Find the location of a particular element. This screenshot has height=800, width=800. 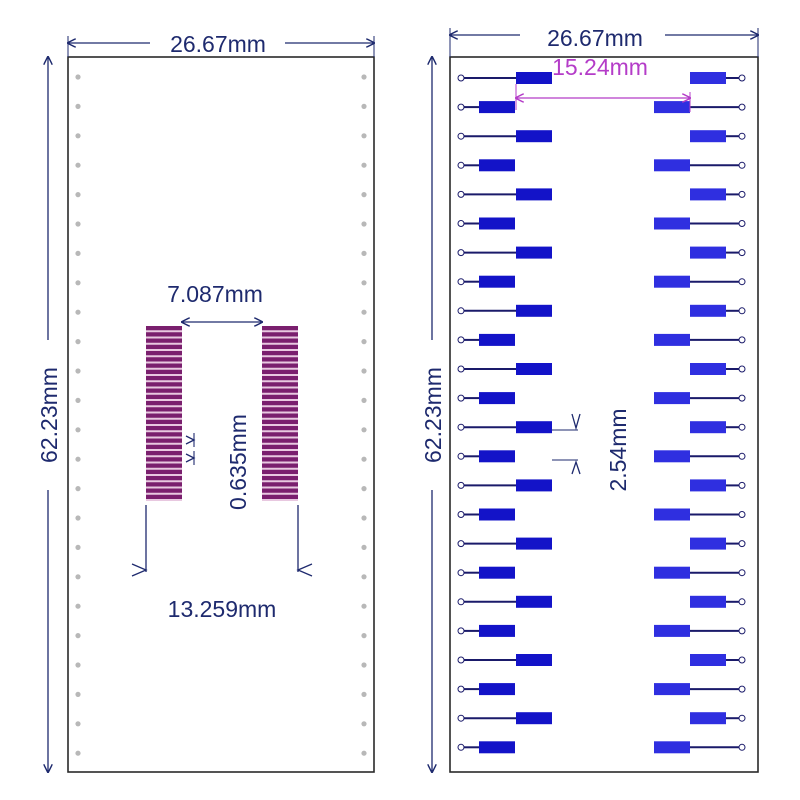

fine-pitch-label: 0.635mm is located at coordinates (238, 462).